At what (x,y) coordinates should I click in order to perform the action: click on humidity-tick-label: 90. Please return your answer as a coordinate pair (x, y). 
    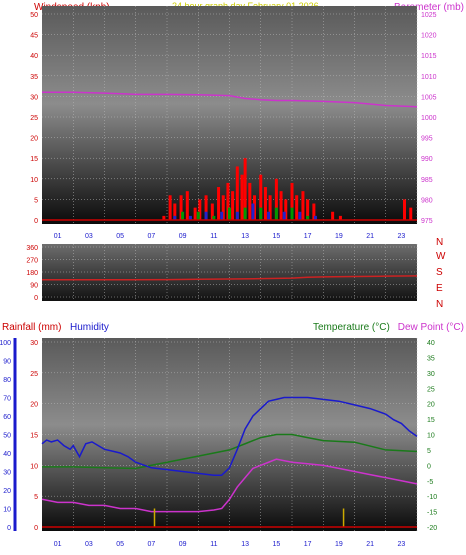
    Looking at the image, I should click on (7, 362).